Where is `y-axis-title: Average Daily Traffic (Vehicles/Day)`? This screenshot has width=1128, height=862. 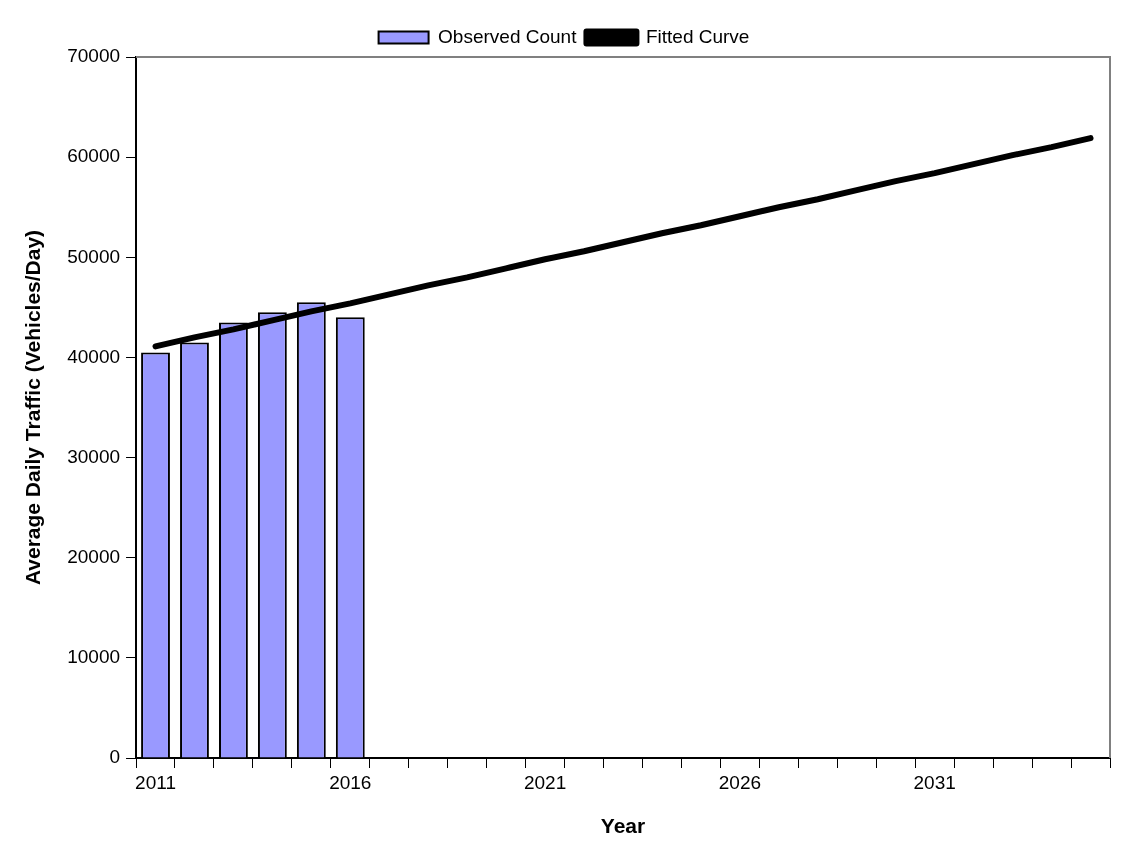 y-axis-title: Average Daily Traffic (Vehicles/Day) is located at coordinates (33, 407).